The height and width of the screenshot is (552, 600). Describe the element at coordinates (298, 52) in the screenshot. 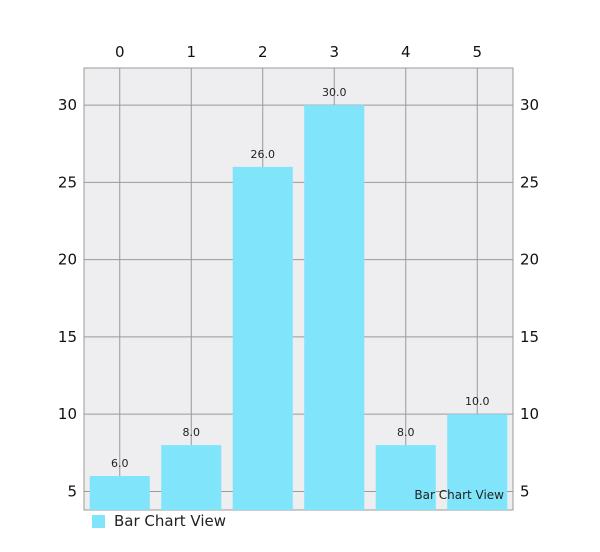

I see `x-tick-labels: 0 1 2 3 4 5` at that location.